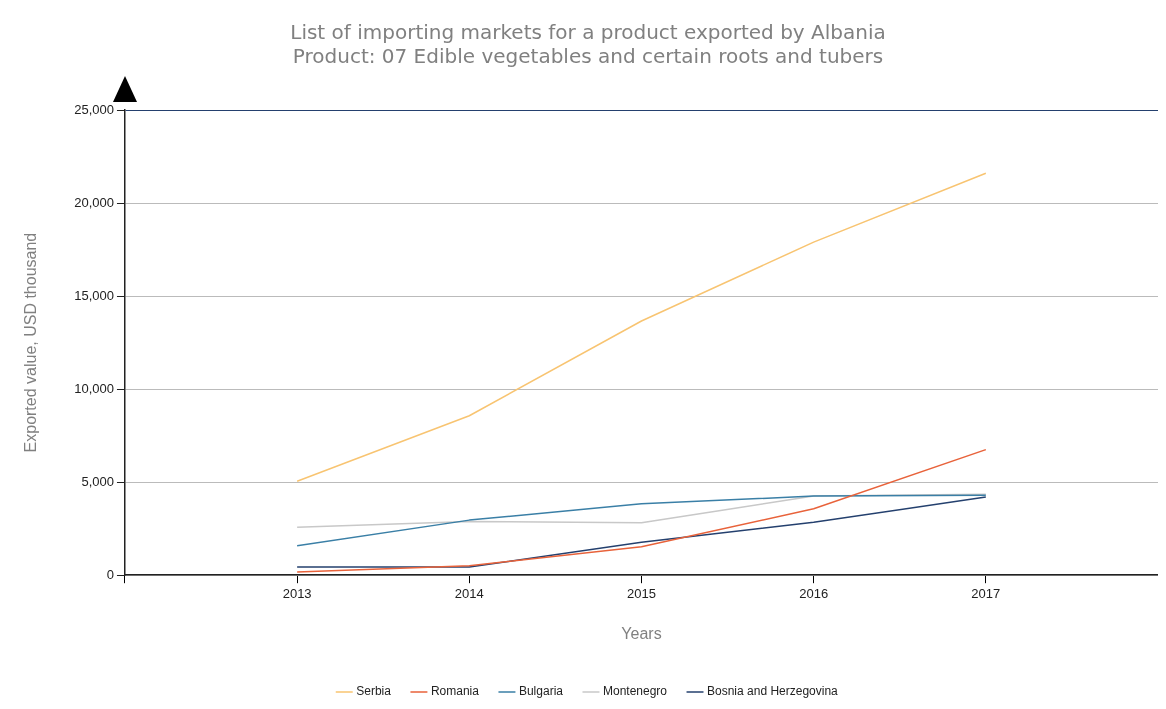  I want to click on legend-label: Bosnia and Herzegovina, so click(773, 691).